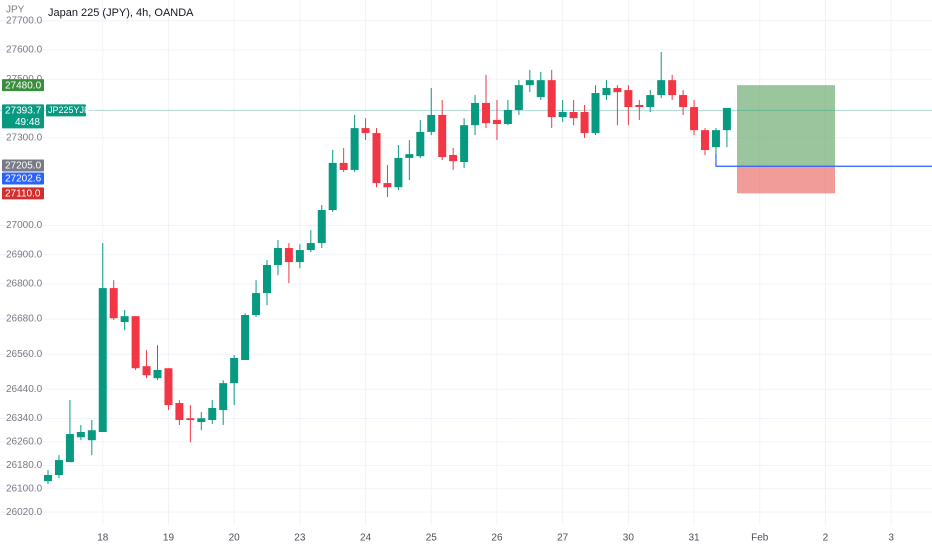 This screenshot has width=932, height=550. I want to click on y-tick-label: 26260.0, so click(24, 442).